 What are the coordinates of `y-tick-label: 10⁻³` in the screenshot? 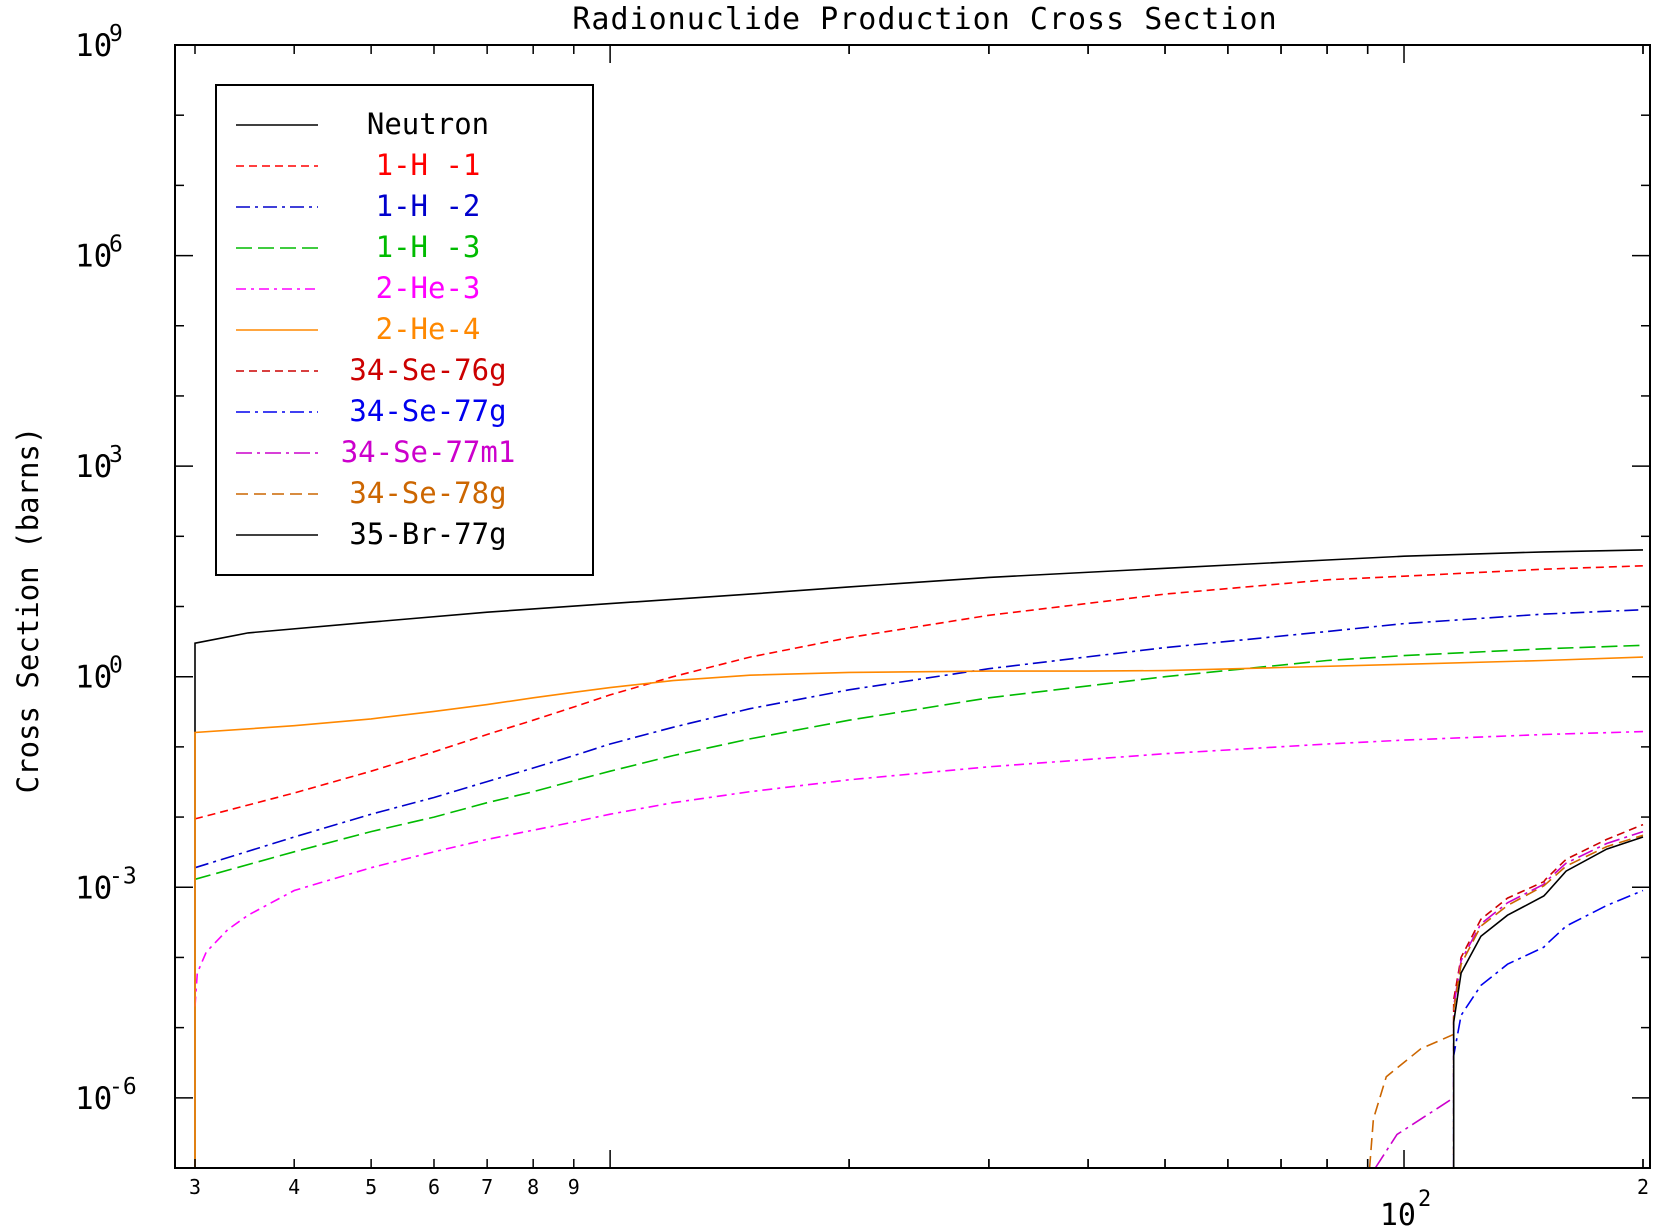 It's located at (106, 884).